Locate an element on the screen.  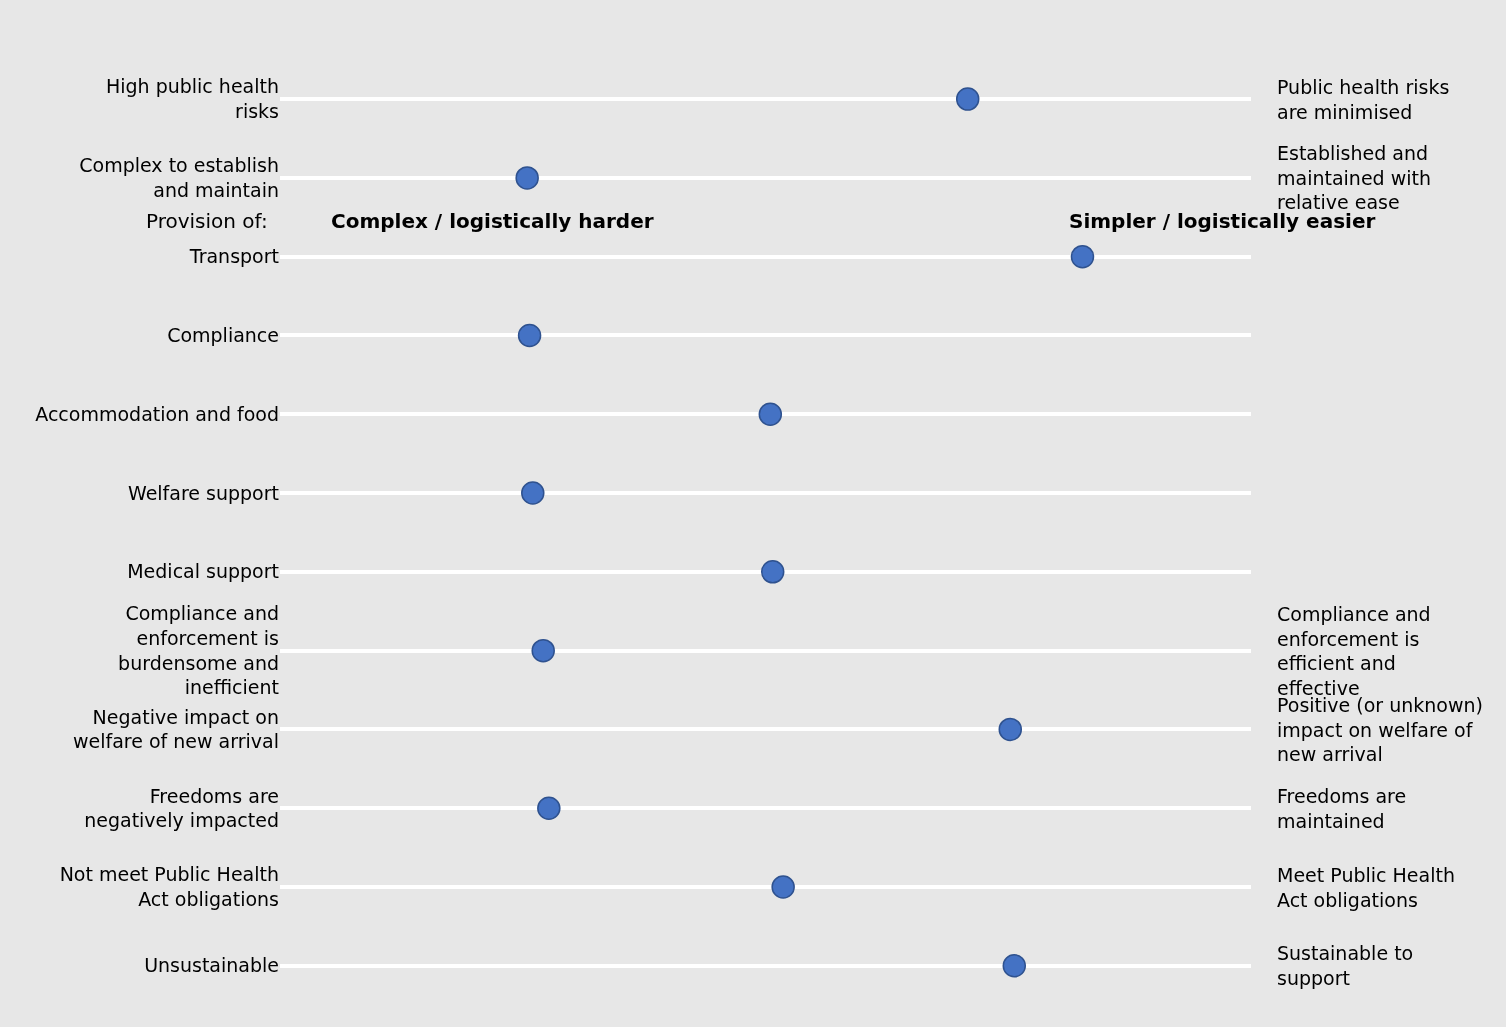
y2-tick-label: Positive (or unknown) impact on welfare of new arrival is located at coordinates (1380, 730).